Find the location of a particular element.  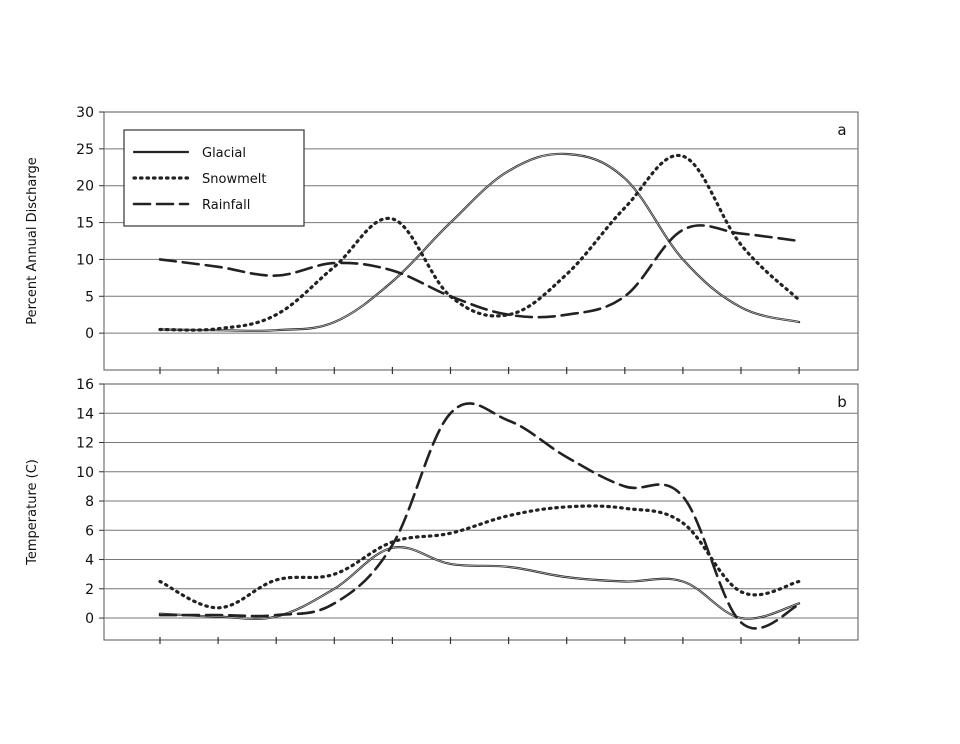

legend-label: Rainfall is located at coordinates (226, 205).